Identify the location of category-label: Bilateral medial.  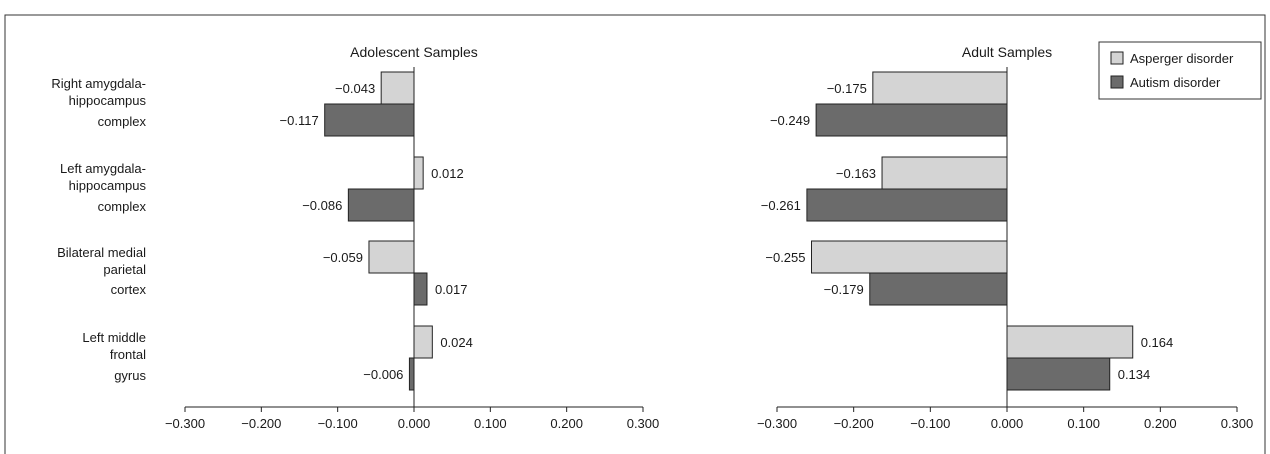
(101, 252).